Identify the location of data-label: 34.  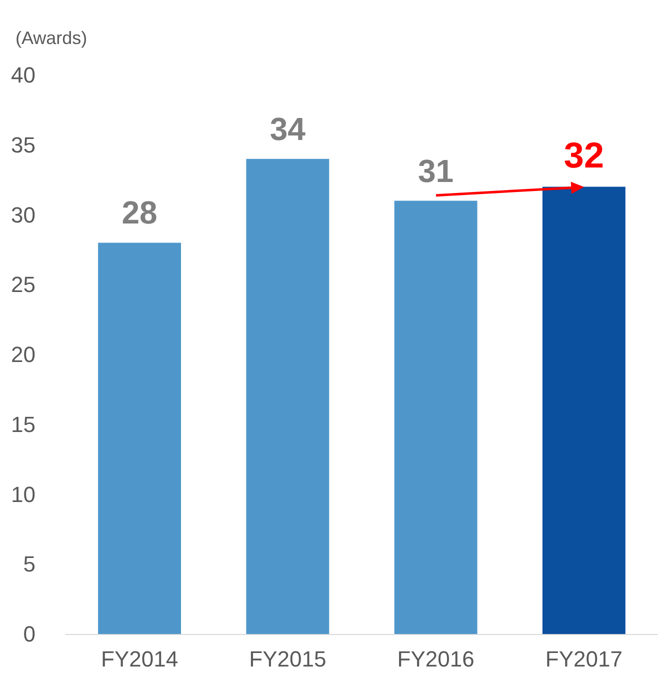
(288, 128).